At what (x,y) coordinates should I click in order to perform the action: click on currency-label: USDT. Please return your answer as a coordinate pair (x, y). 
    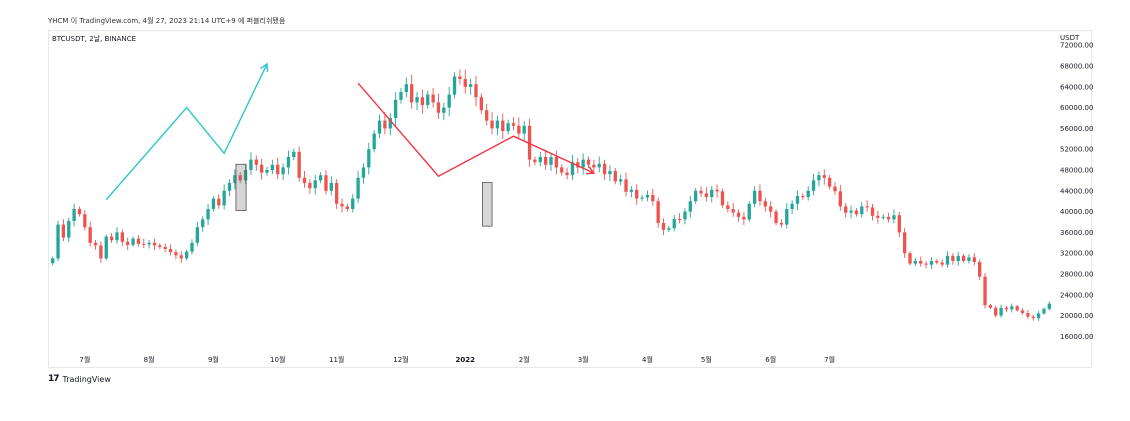
    Looking at the image, I should click on (1070, 38).